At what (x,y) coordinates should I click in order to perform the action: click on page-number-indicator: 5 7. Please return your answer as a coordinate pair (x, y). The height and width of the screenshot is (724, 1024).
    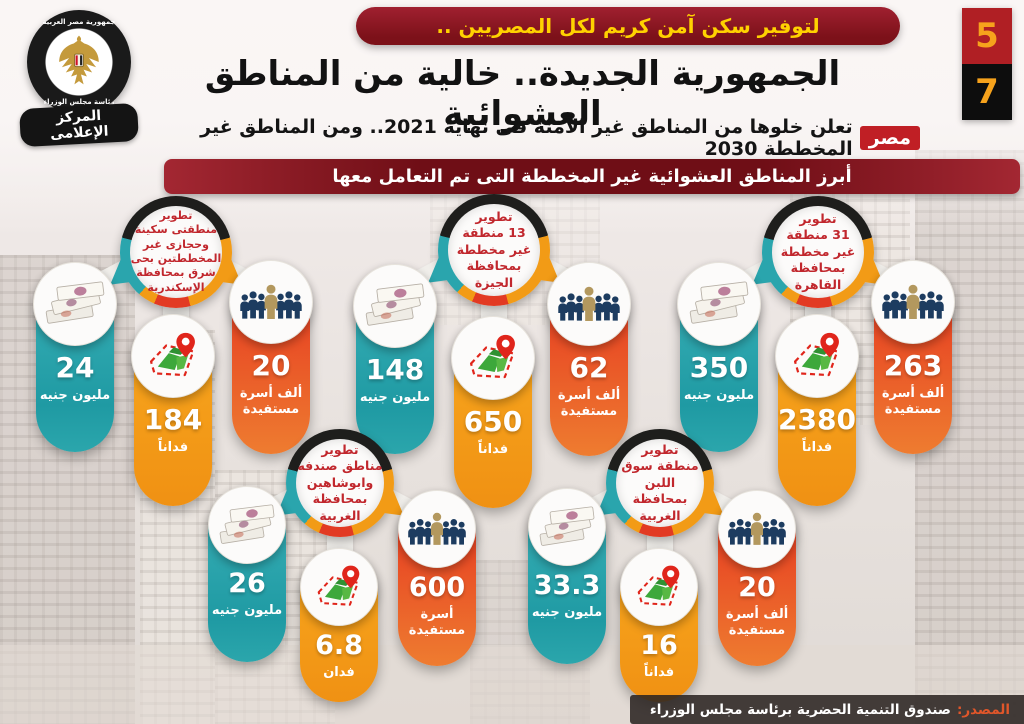
    Looking at the image, I should click on (987, 64).